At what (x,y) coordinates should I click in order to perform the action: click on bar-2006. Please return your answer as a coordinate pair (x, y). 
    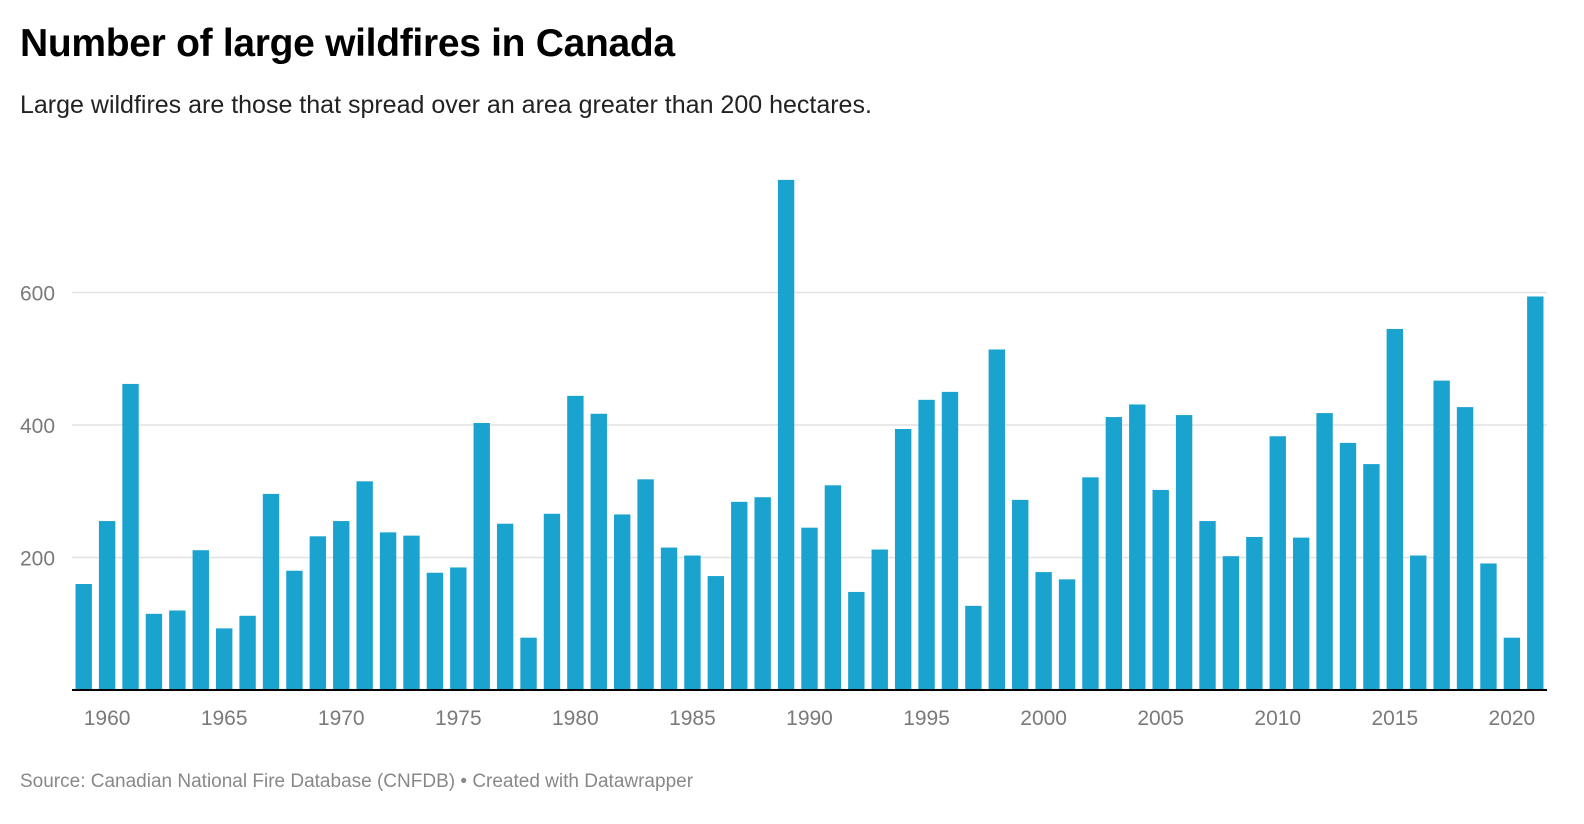
    Looking at the image, I should click on (1184, 552).